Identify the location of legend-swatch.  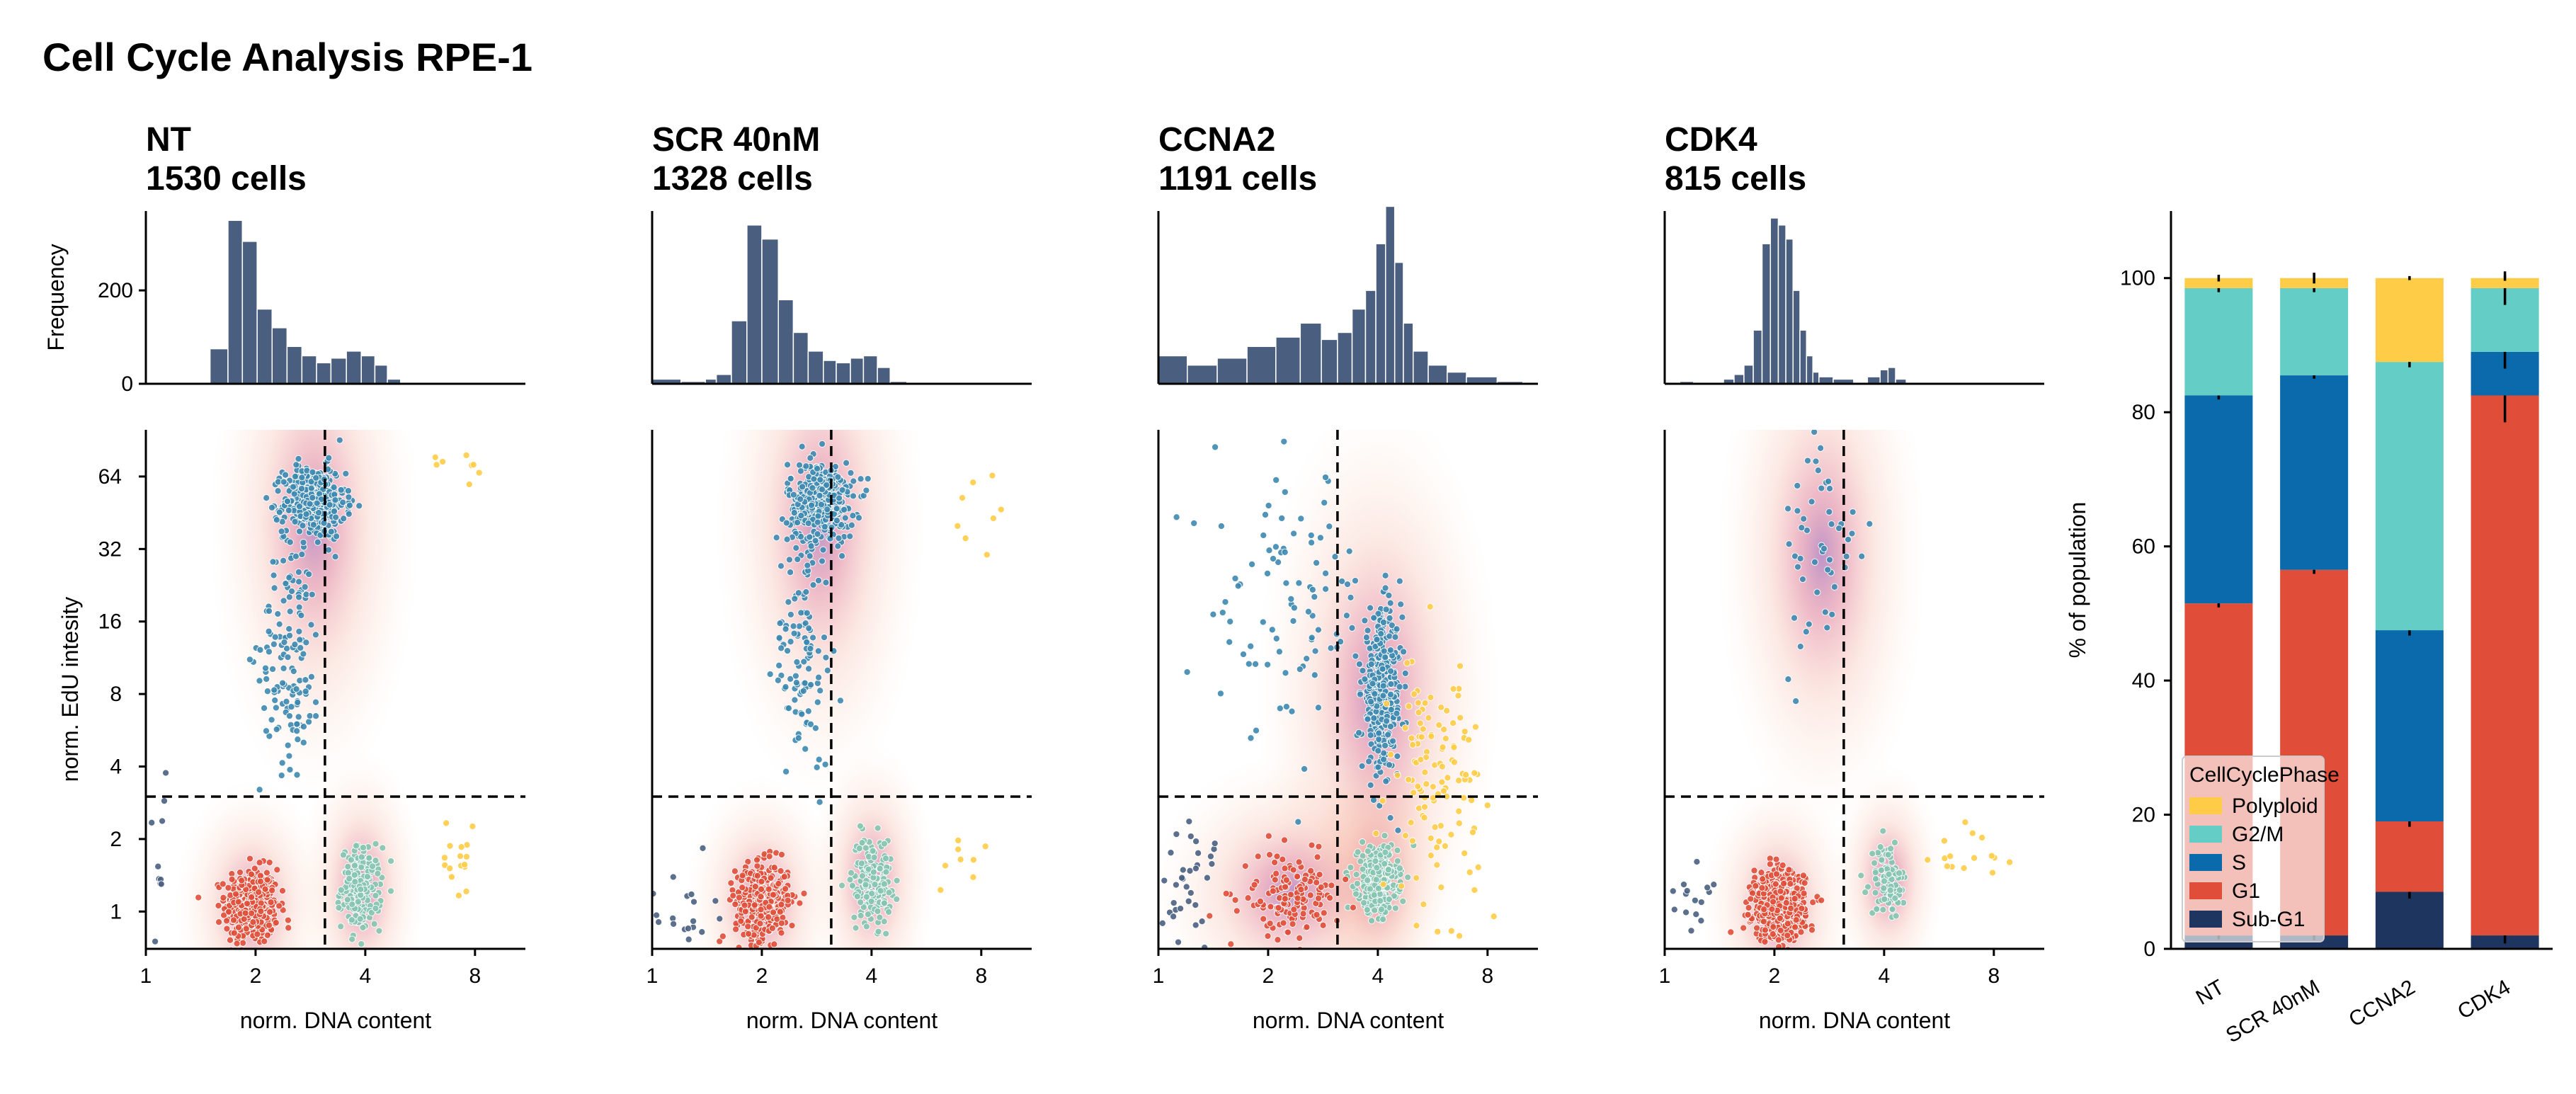
(2206, 920).